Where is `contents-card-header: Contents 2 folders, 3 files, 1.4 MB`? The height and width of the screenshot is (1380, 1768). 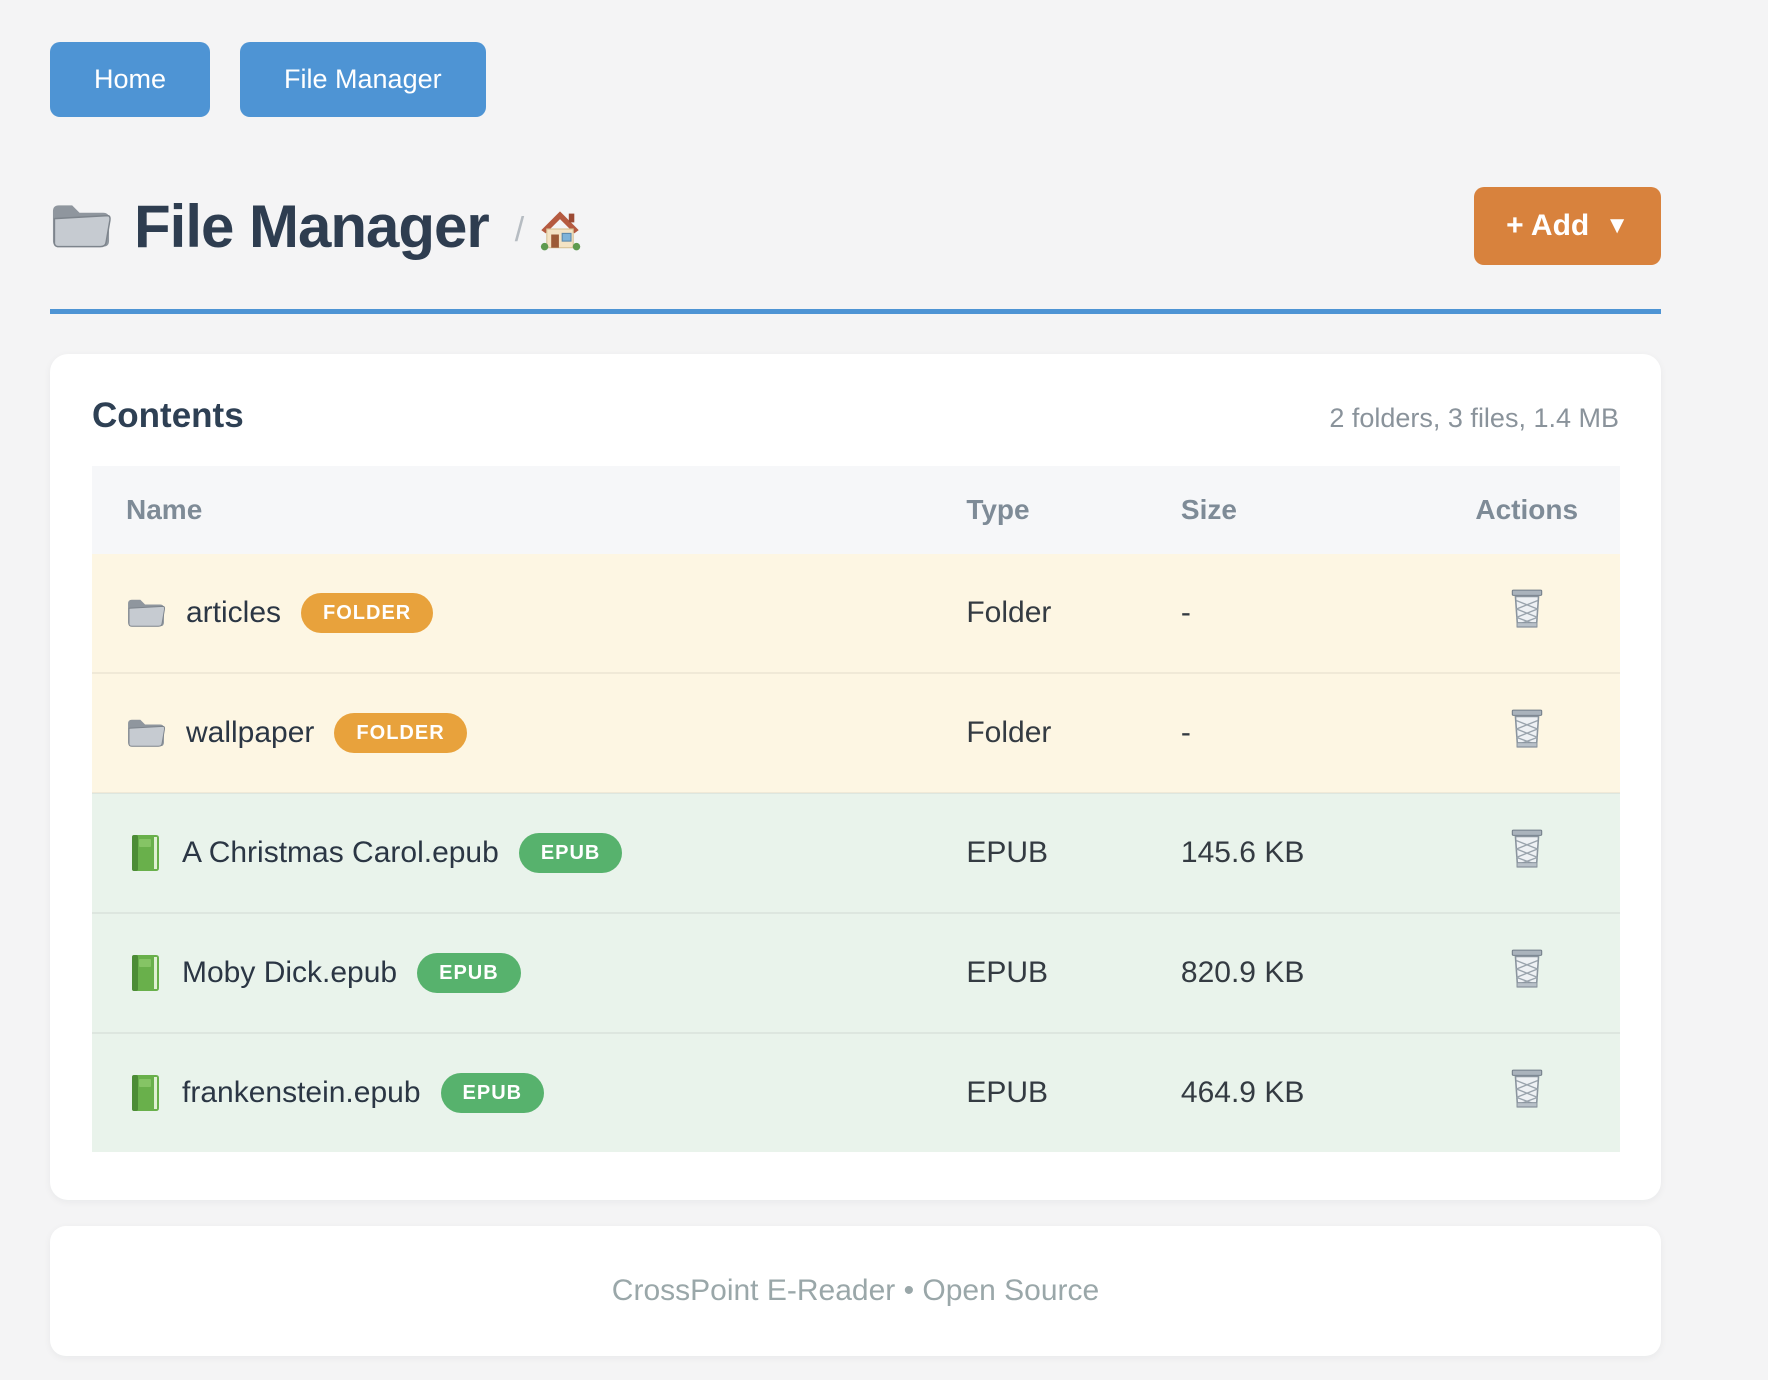 contents-card-header: Contents 2 folders, 3 files, 1.4 MB is located at coordinates (859, 416).